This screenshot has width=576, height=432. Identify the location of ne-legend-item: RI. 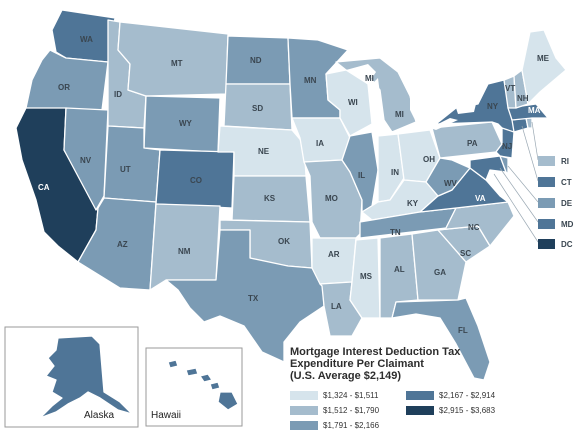
(553, 161).